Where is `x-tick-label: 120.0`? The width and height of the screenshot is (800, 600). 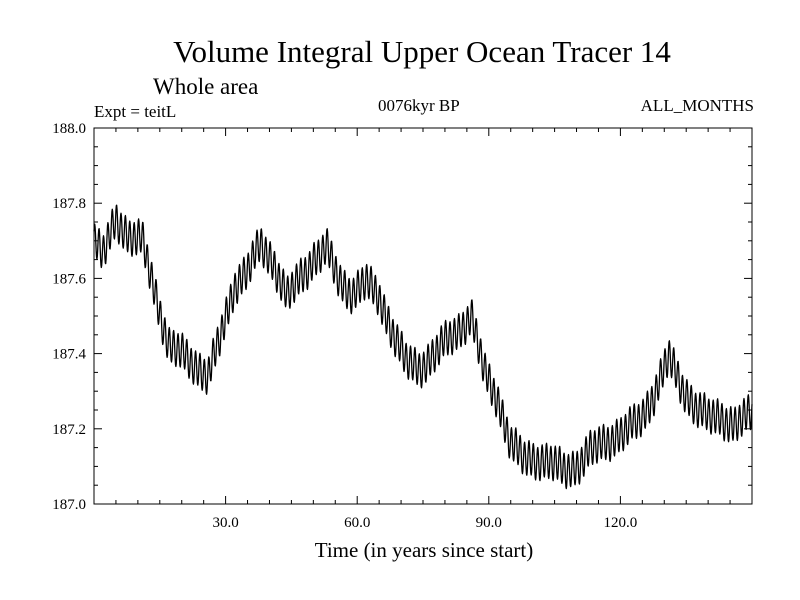 x-tick-label: 120.0 is located at coordinates (621, 523).